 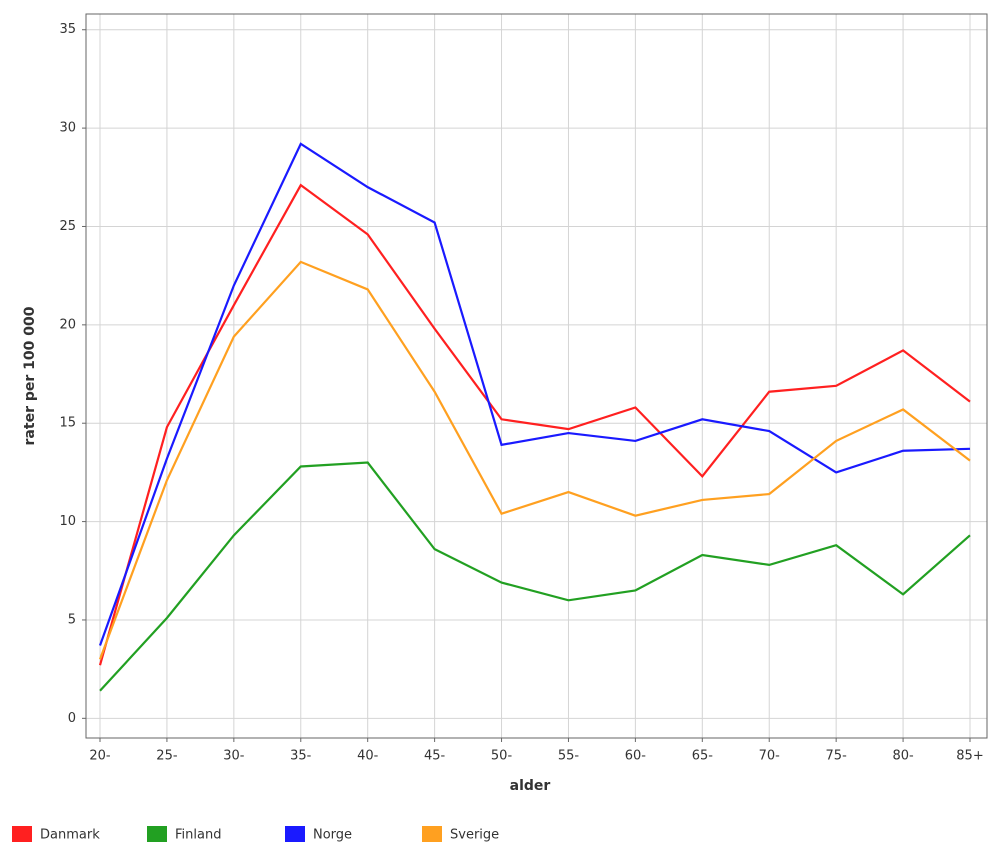 What do you see at coordinates (198, 835) in the screenshot?
I see `legend-label: Finland` at bounding box center [198, 835].